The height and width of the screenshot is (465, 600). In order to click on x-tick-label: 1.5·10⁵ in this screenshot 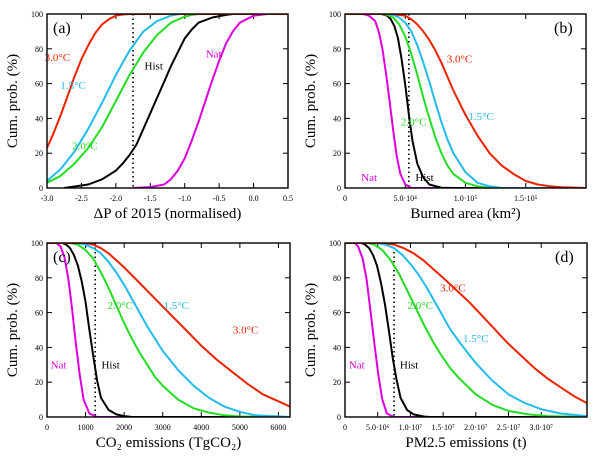, I will do `click(526, 198)`.